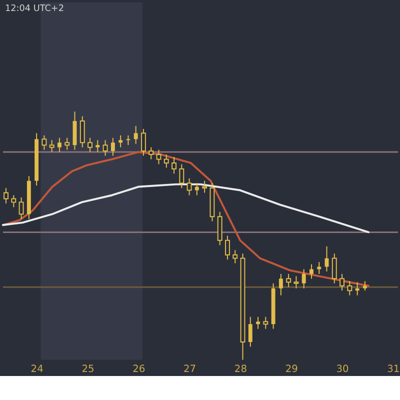 Image resolution: width=400 pixels, height=400 pixels. Describe the element at coordinates (190, 370) in the screenshot. I see `x-tick-label: 27` at that location.